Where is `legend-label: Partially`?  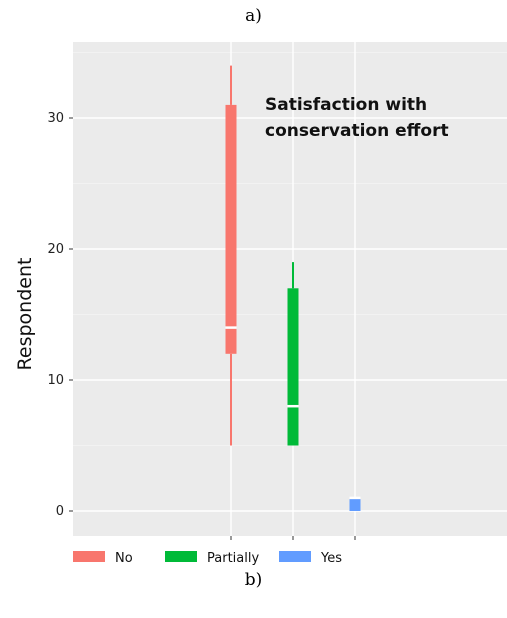 legend-label: Partially is located at coordinates (233, 558).